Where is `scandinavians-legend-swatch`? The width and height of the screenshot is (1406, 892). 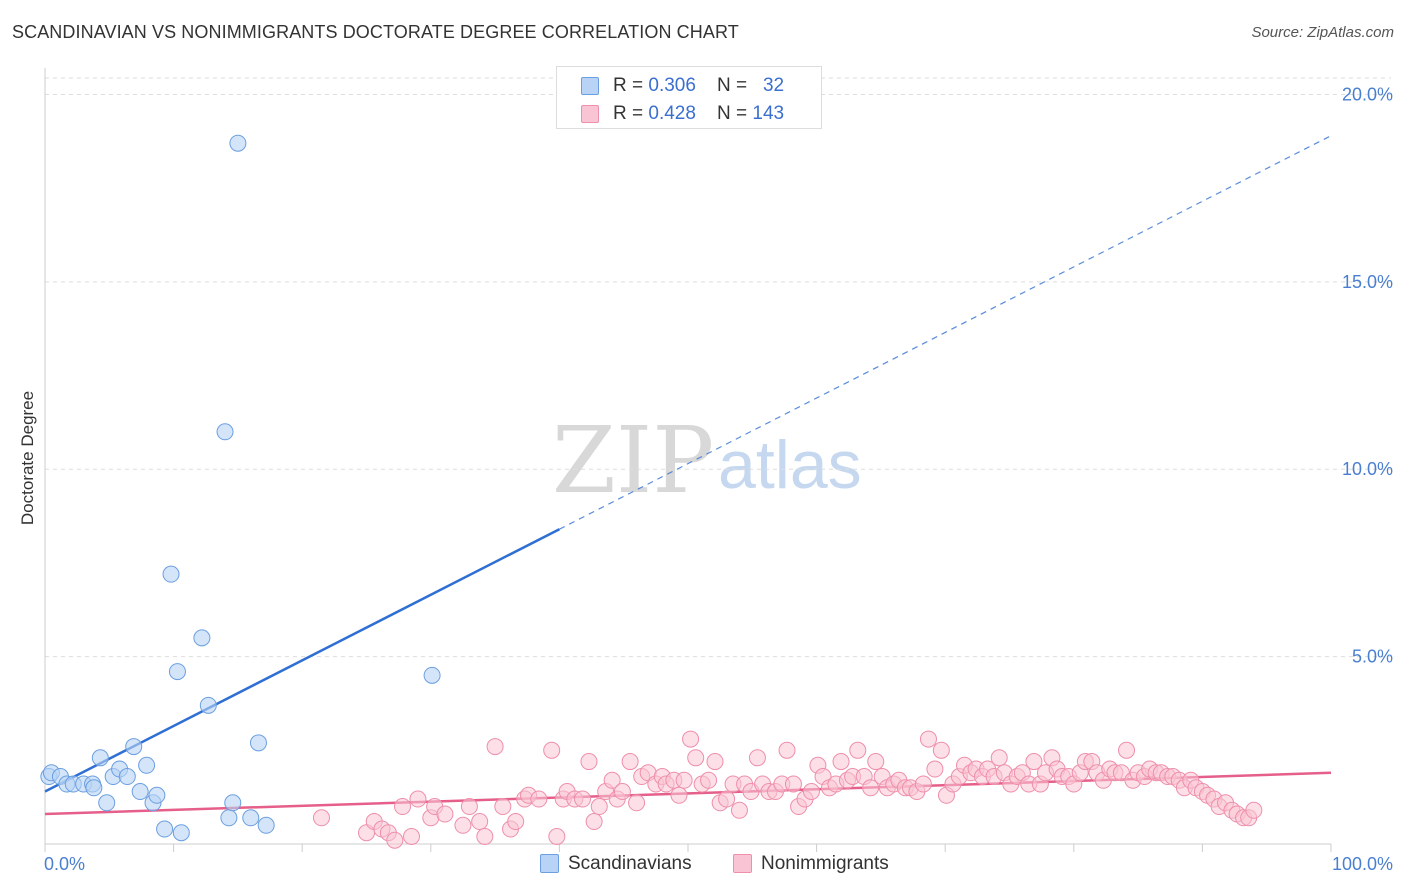 scandinavians-legend-swatch is located at coordinates (549, 863).